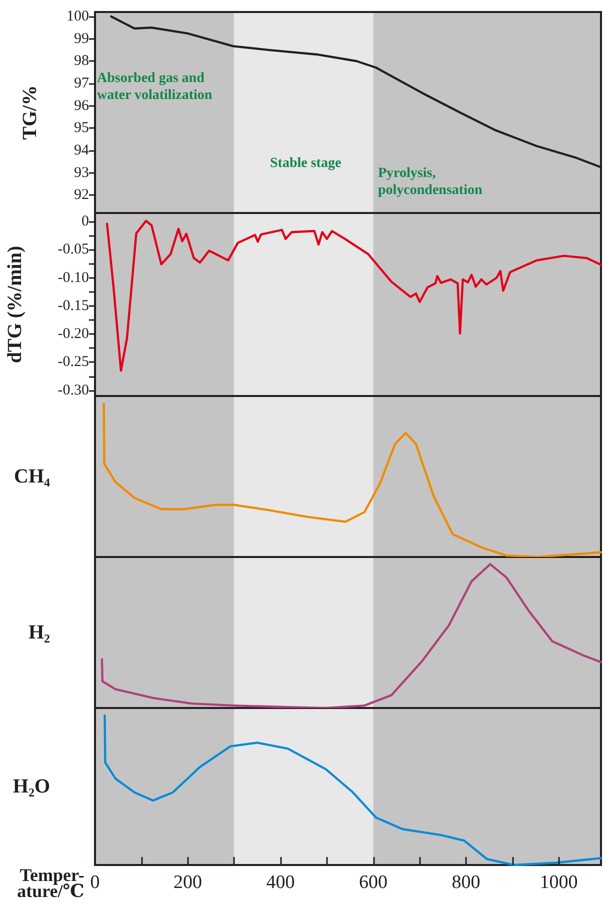 Image resolution: width=603 pixels, height=903 pixels. What do you see at coordinates (77, 16) in the screenshot?
I see `y-tick-label: 100` at bounding box center [77, 16].